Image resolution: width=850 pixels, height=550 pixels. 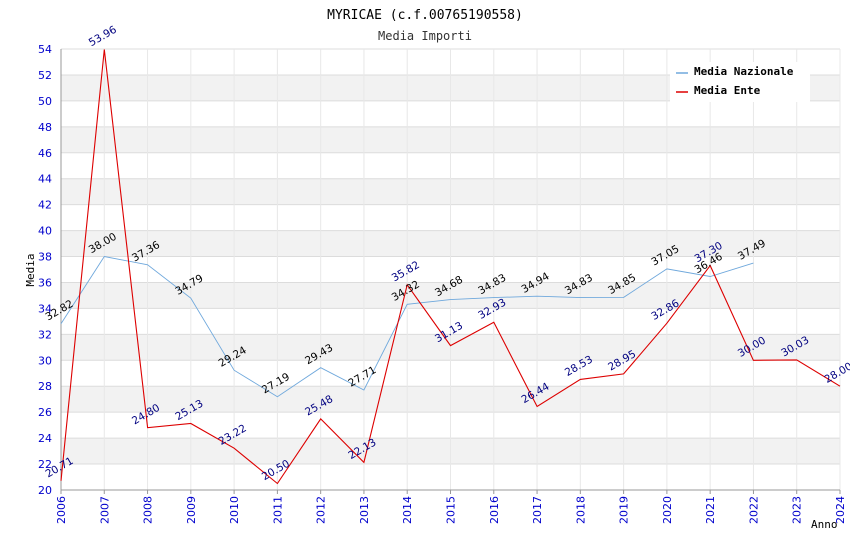 What do you see at coordinates (407, 510) in the screenshot?
I see `x-tick-2014: 2014` at bounding box center [407, 510].